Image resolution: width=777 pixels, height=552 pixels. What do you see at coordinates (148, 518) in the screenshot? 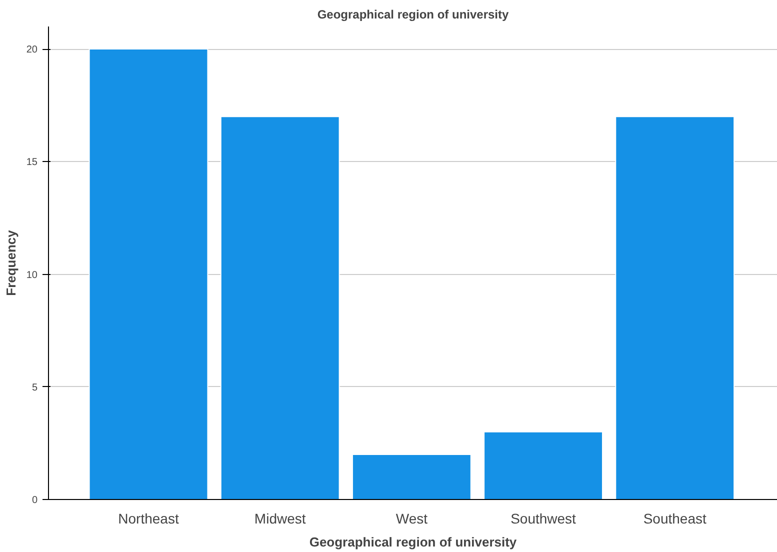
I see `x-tick-label: Northeast` at bounding box center [148, 518].